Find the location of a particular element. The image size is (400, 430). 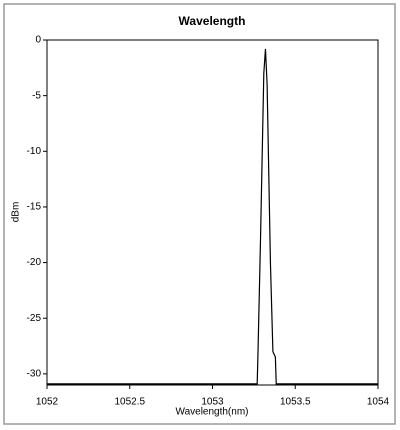

y-tick-label: -20 is located at coordinates (34, 262).